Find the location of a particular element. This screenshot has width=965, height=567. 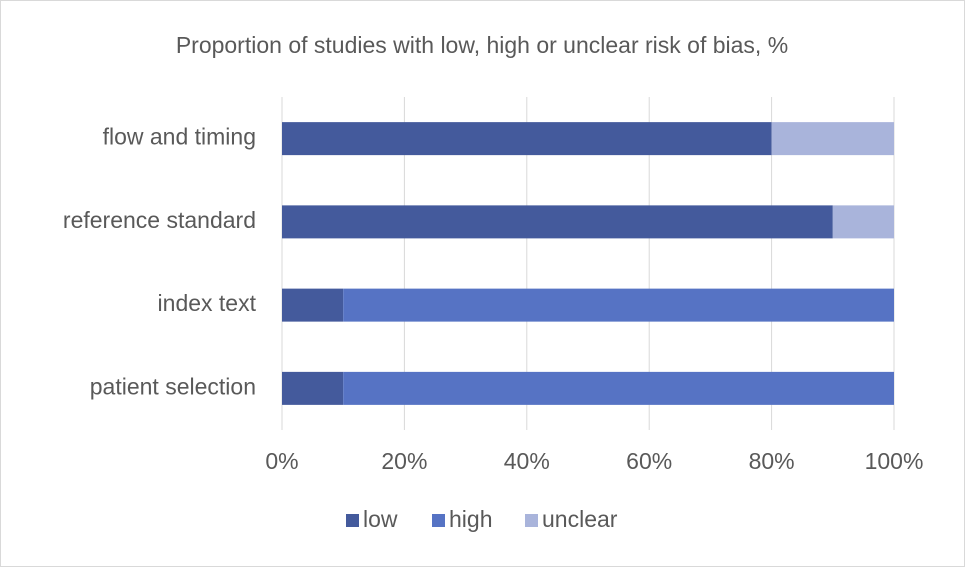

legend-label: high is located at coordinates (470, 519).